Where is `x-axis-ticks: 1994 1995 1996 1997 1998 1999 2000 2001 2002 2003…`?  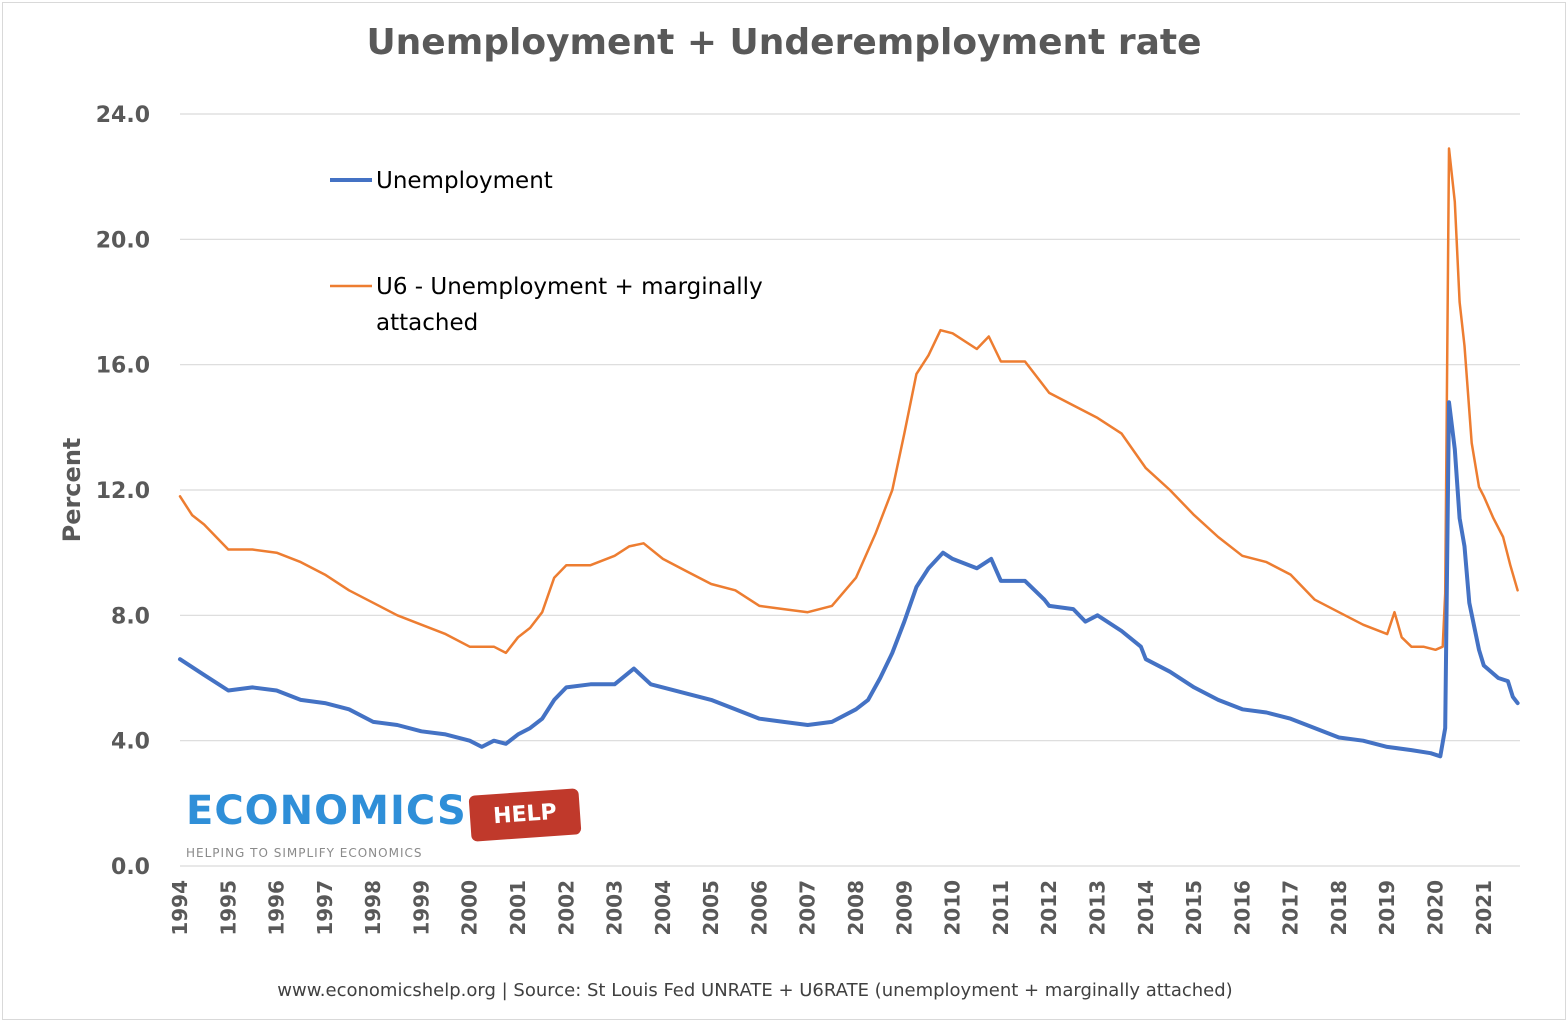
x-axis-ticks: 1994 1995 1996 1997 1998 1999 2000 2001 2002 2003… is located at coordinates (832, 908).